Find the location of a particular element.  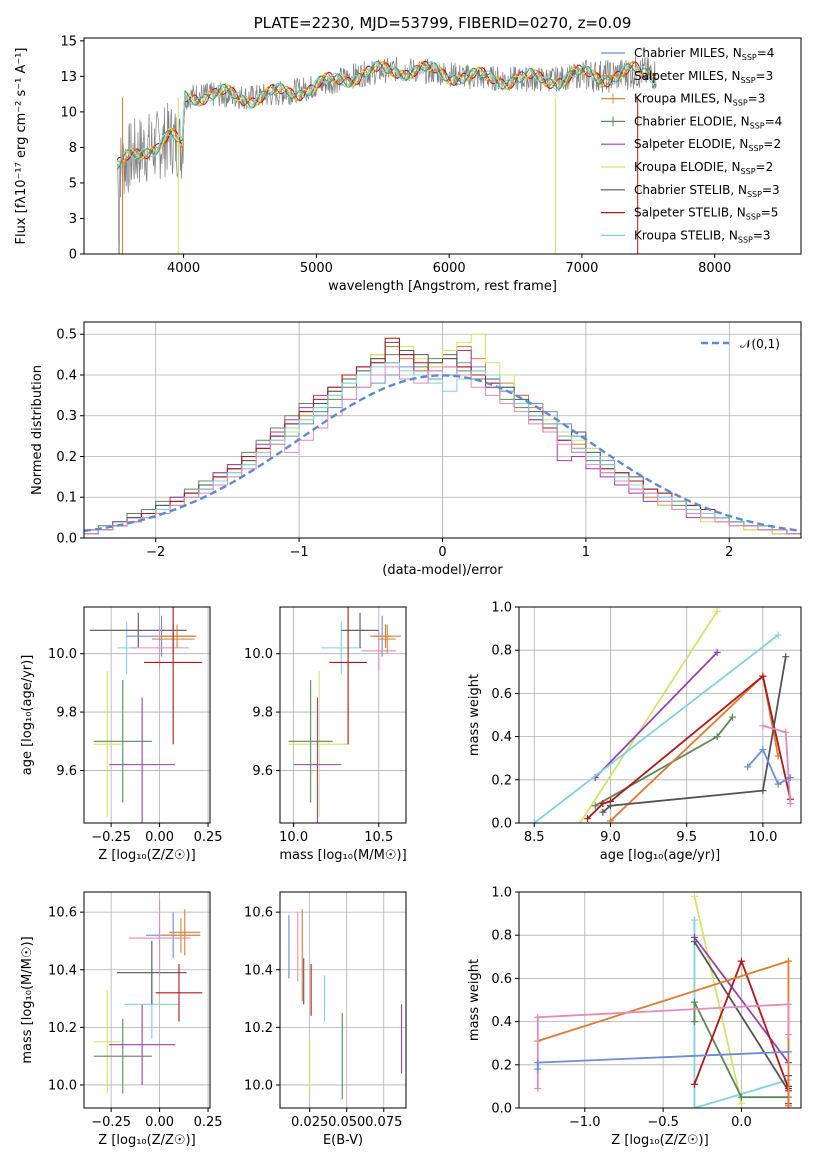

y-axis-label: mass [log₁₀(M/M☉)] is located at coordinates (27, 999).